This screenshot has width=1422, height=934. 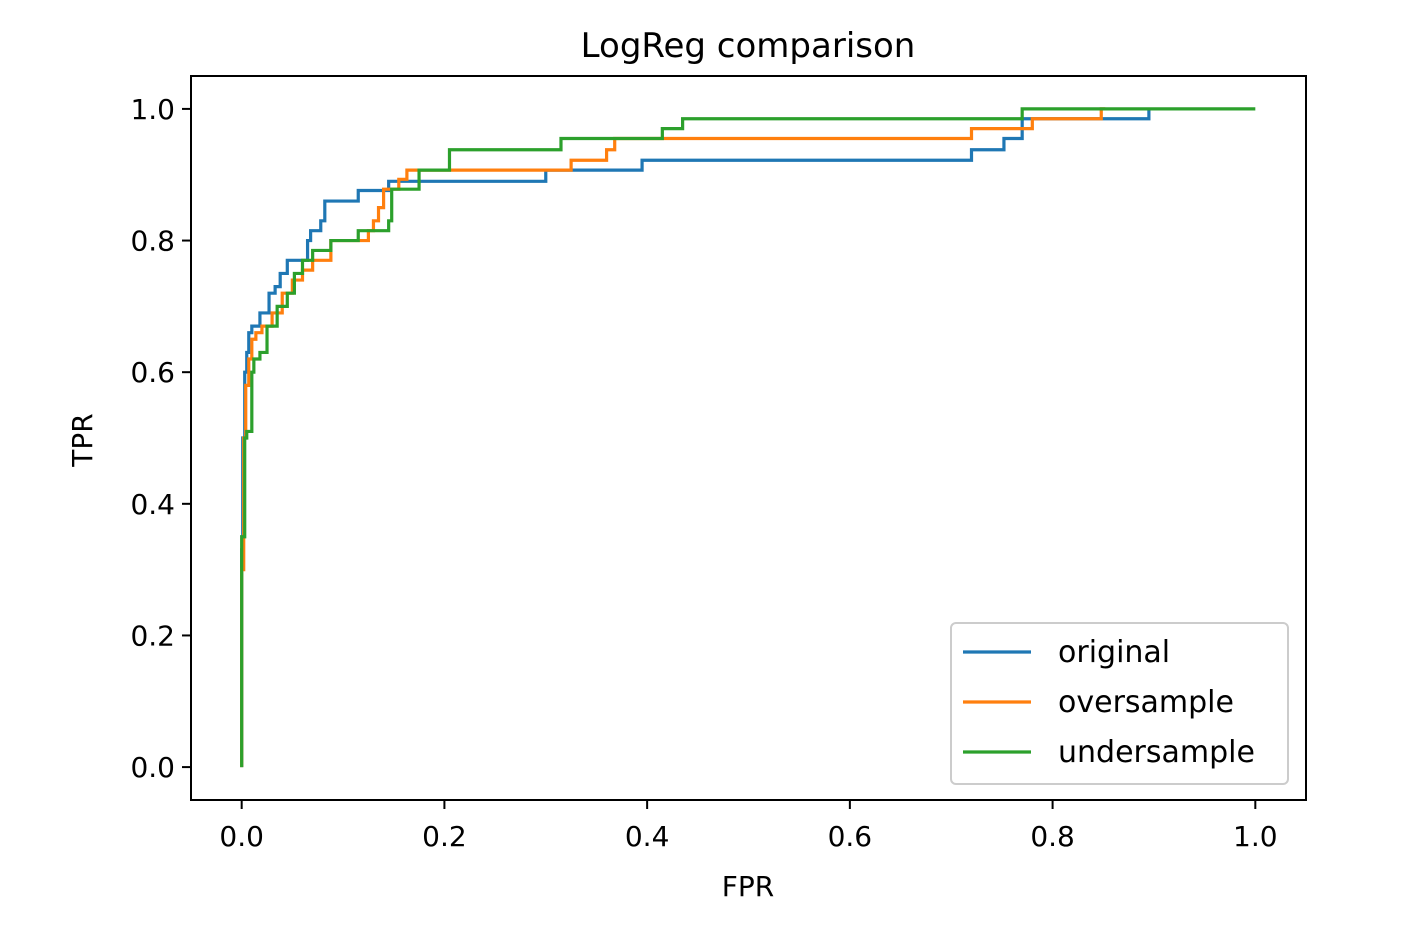 I want to click on y-tick-label: 0.2, so click(x=152, y=635).